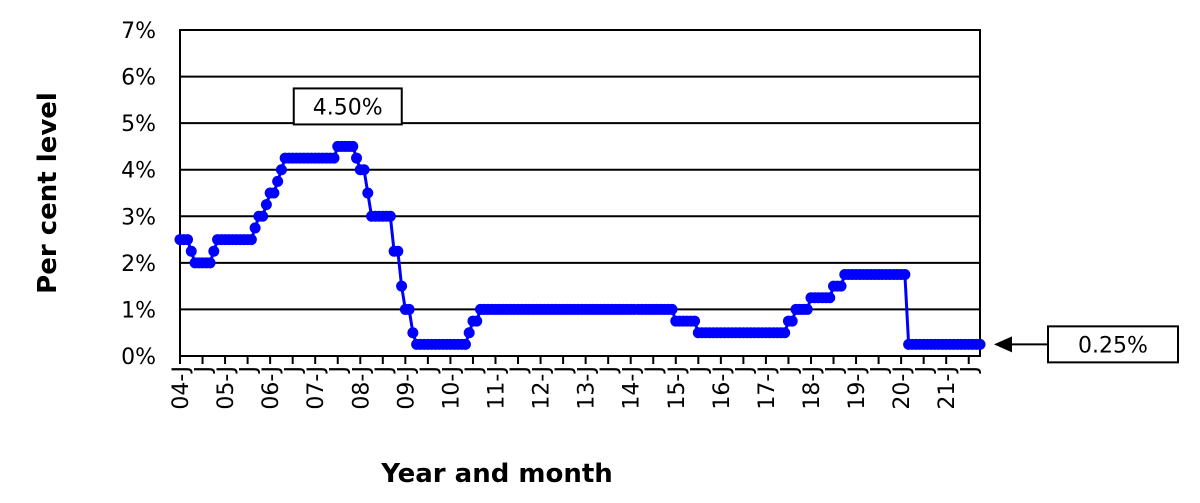 Image resolution: width=1200 pixels, height=503 pixels. I want to click on callout-label: 0.25%, so click(1113, 345).